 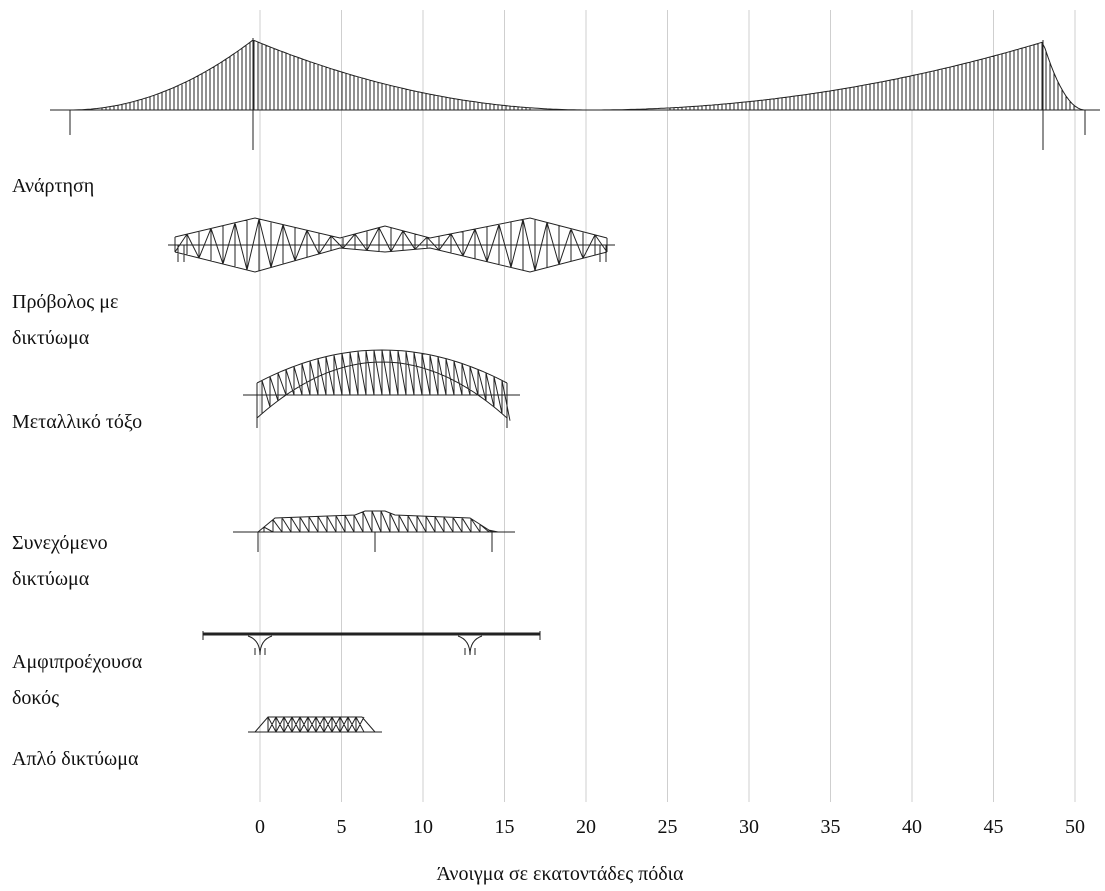 I want to click on x-tick-label: 50, so click(x=1075, y=827).